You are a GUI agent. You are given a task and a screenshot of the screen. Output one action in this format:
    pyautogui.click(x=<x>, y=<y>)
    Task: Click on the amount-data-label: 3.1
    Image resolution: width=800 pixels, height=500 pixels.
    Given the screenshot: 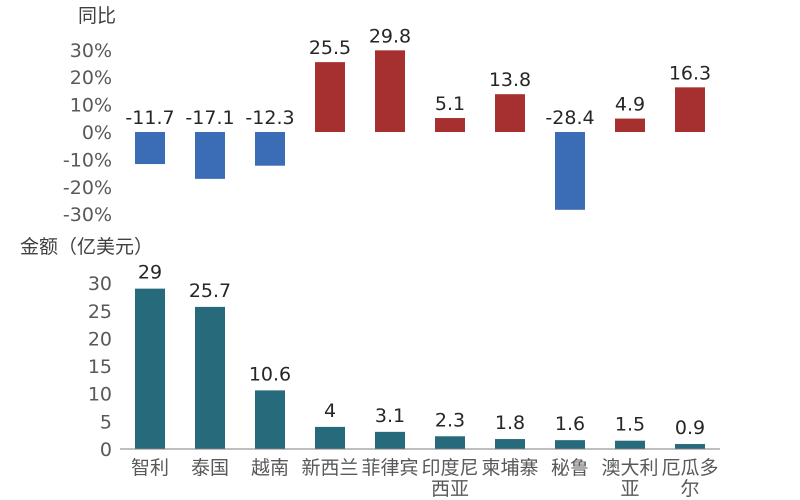 What is the action you would take?
    pyautogui.click(x=390, y=416)
    